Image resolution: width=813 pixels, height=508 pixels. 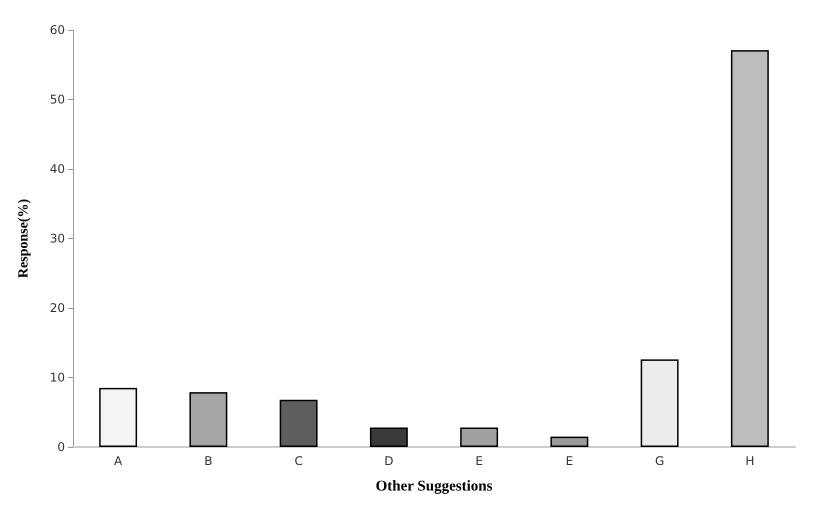 I want to click on x-tick-label: D, so click(x=389, y=461).